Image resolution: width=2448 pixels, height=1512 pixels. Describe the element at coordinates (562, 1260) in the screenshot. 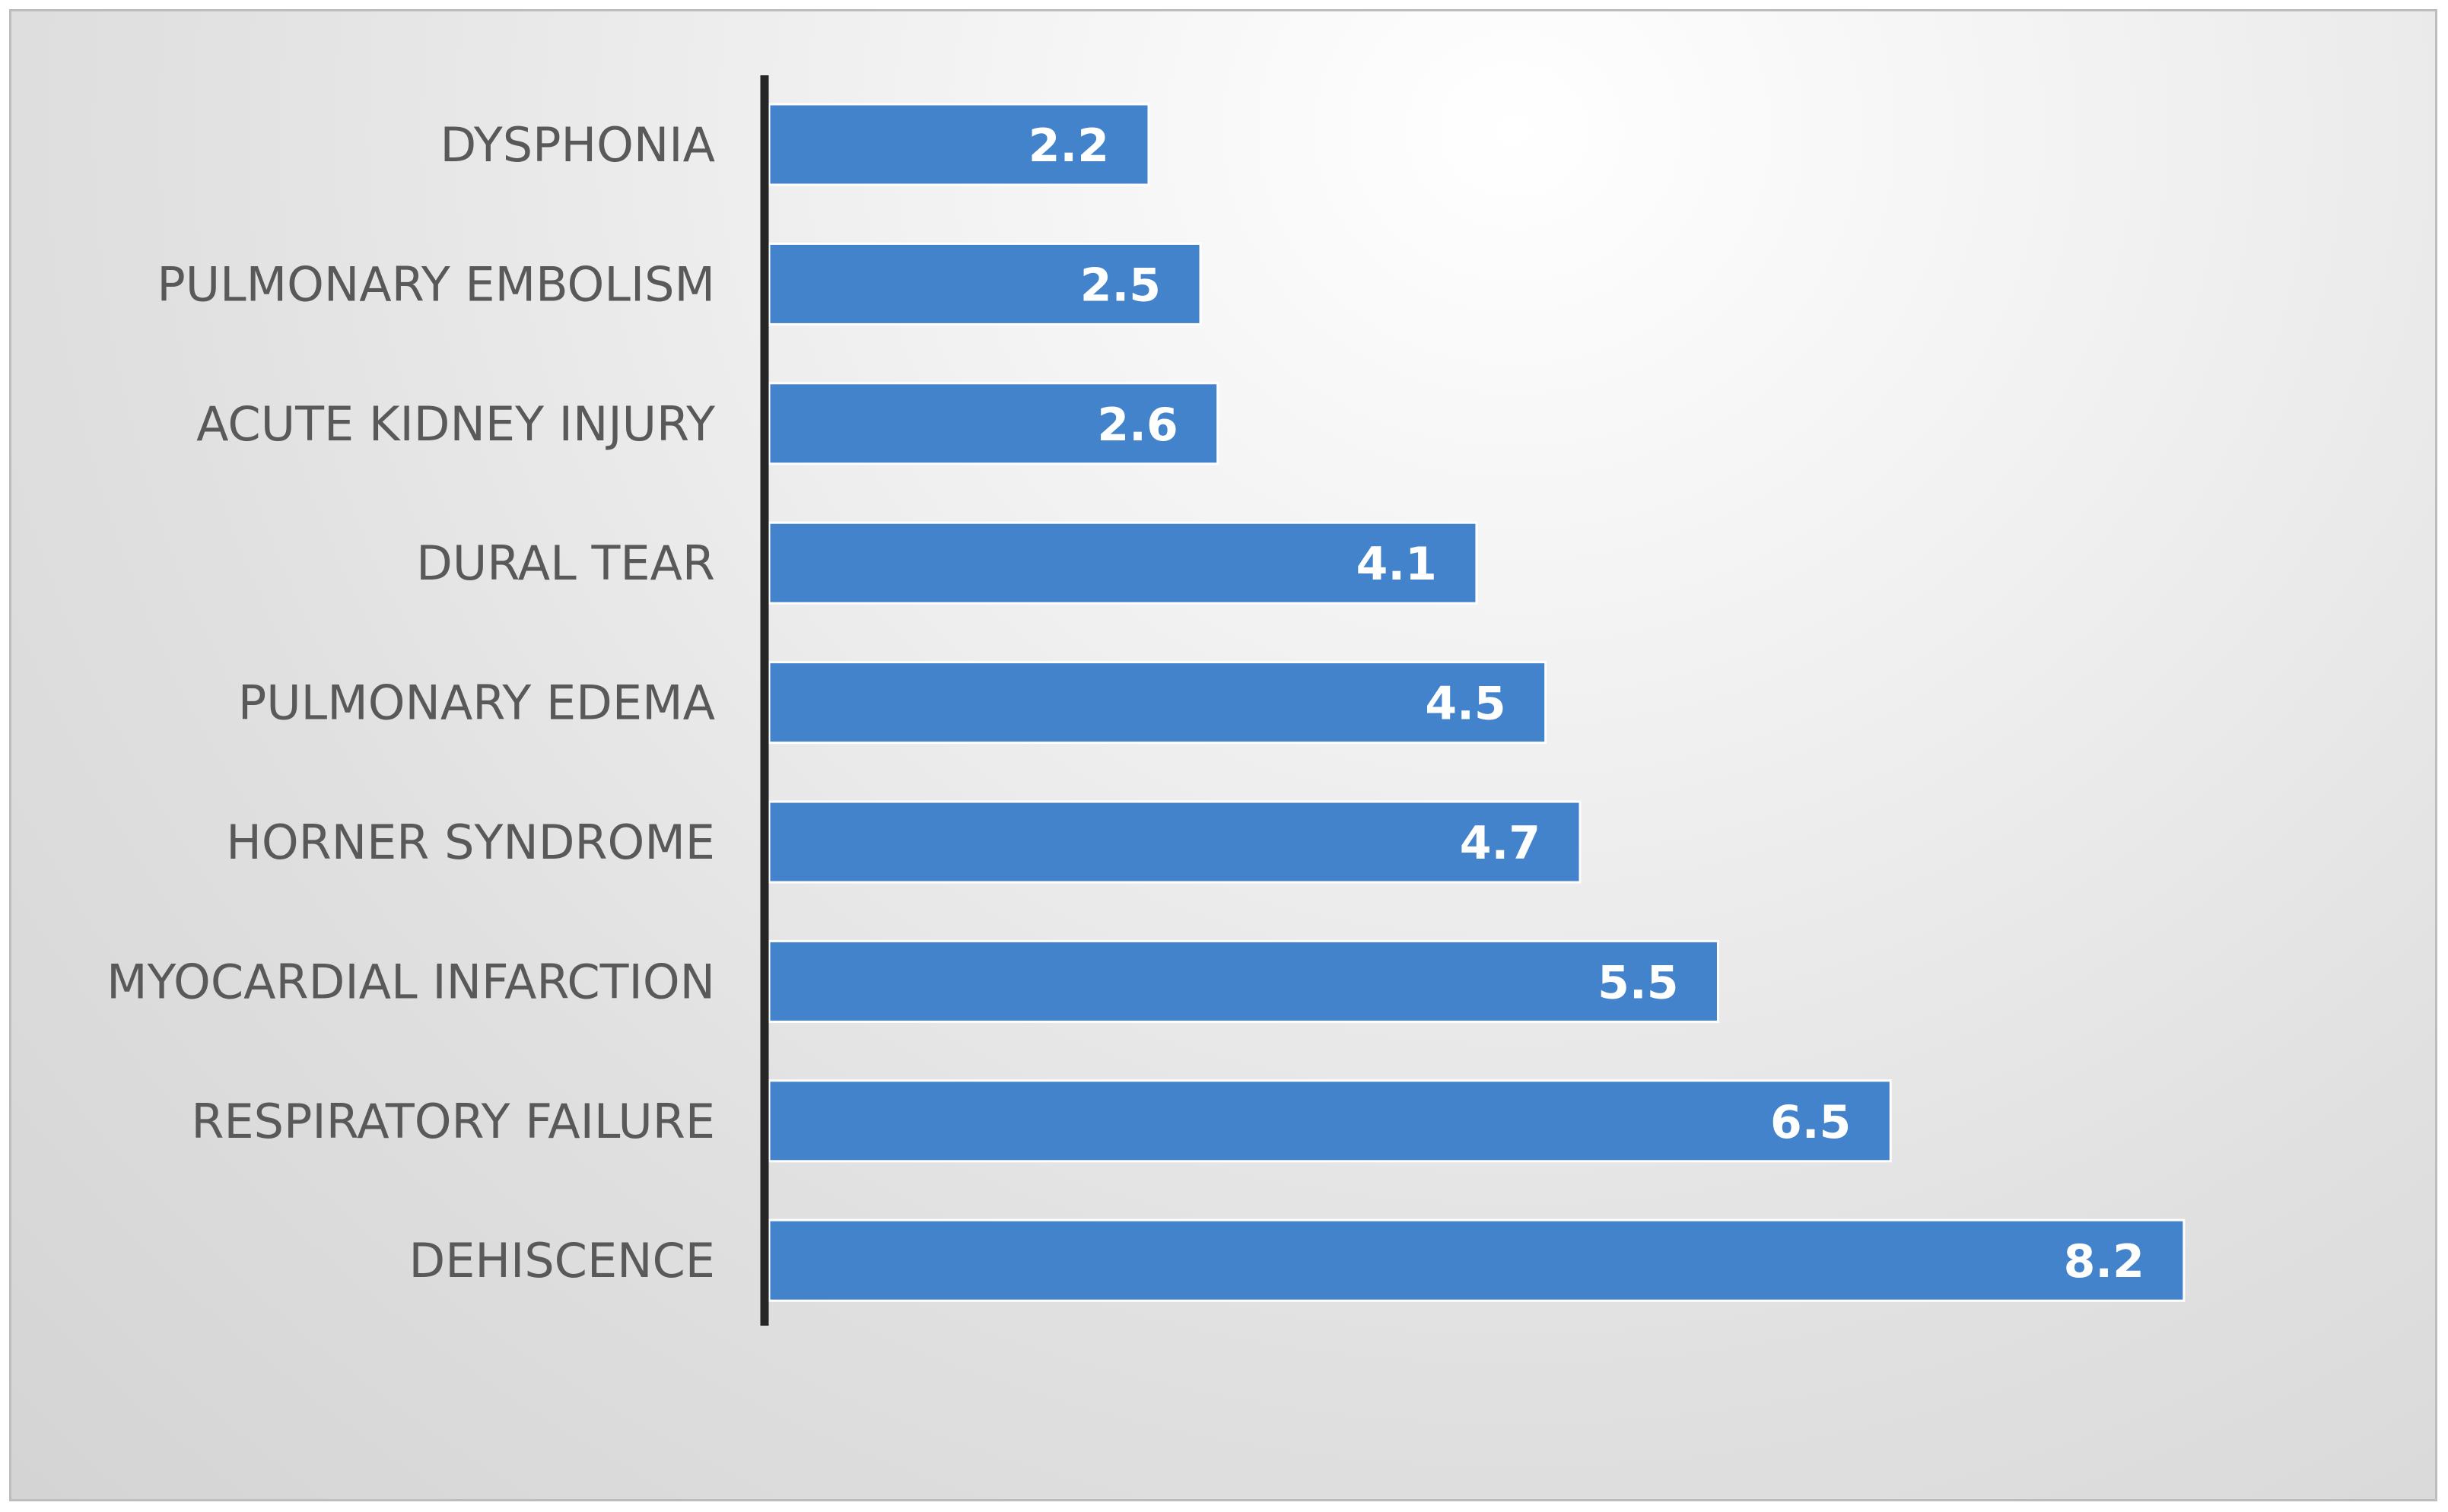

I see `category-label-8: DEHISCENCE` at that location.